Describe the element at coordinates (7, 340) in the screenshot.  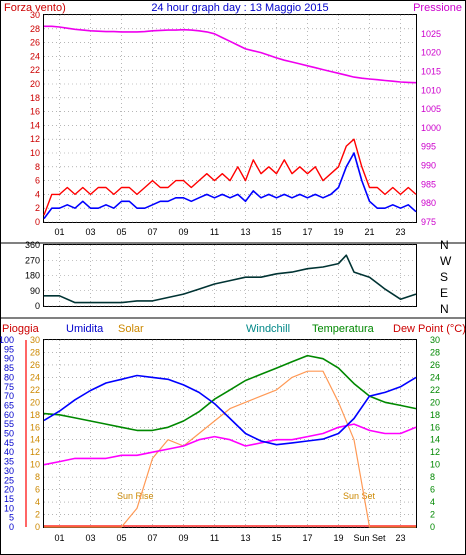
I see `humidity-tick-label: 100` at that location.